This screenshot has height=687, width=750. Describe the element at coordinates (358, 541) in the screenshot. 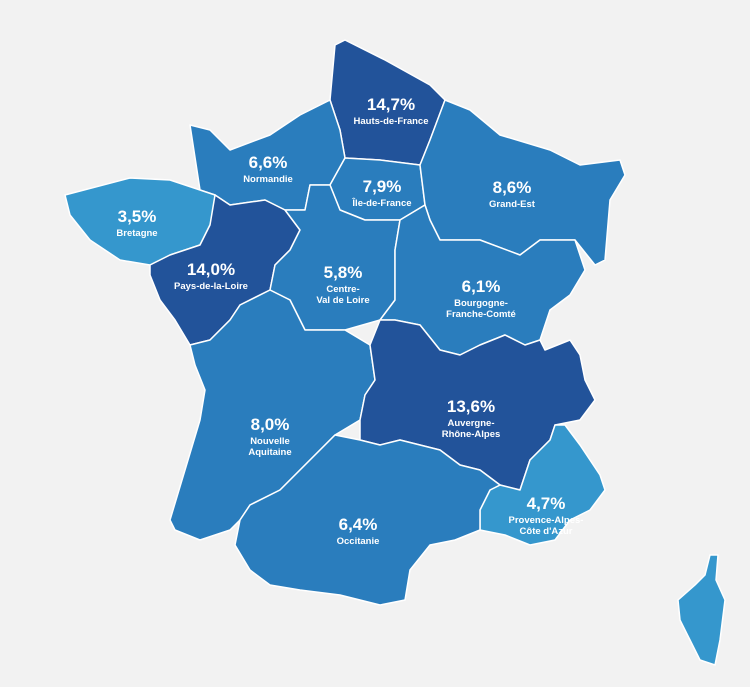

I see `region-name: Occitanie` at that location.